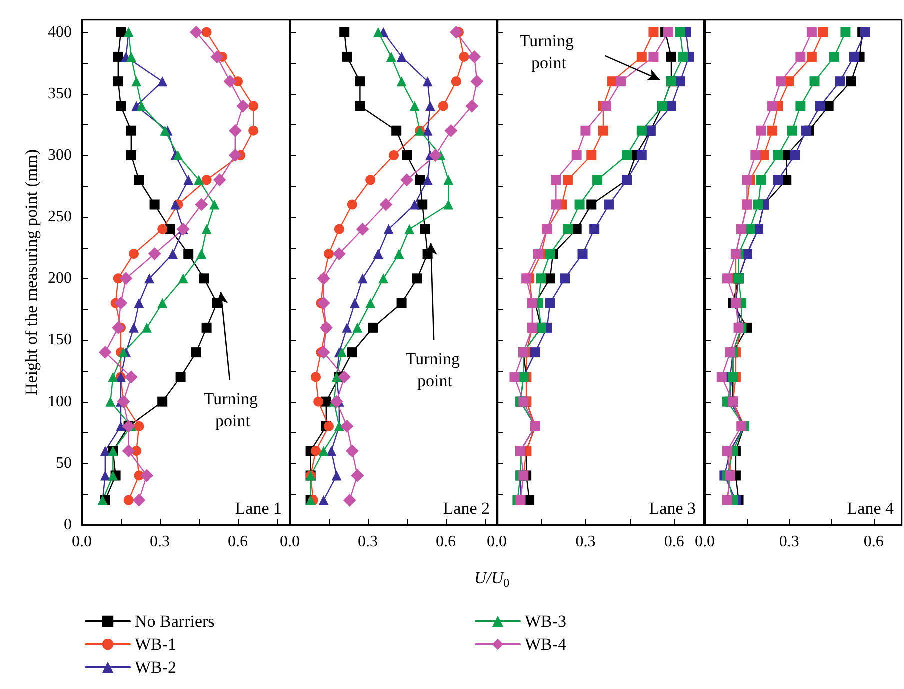 This screenshot has width=904, height=689. Describe the element at coordinates (497, 542) in the screenshot. I see `x-tick-label: 0.0` at that location.